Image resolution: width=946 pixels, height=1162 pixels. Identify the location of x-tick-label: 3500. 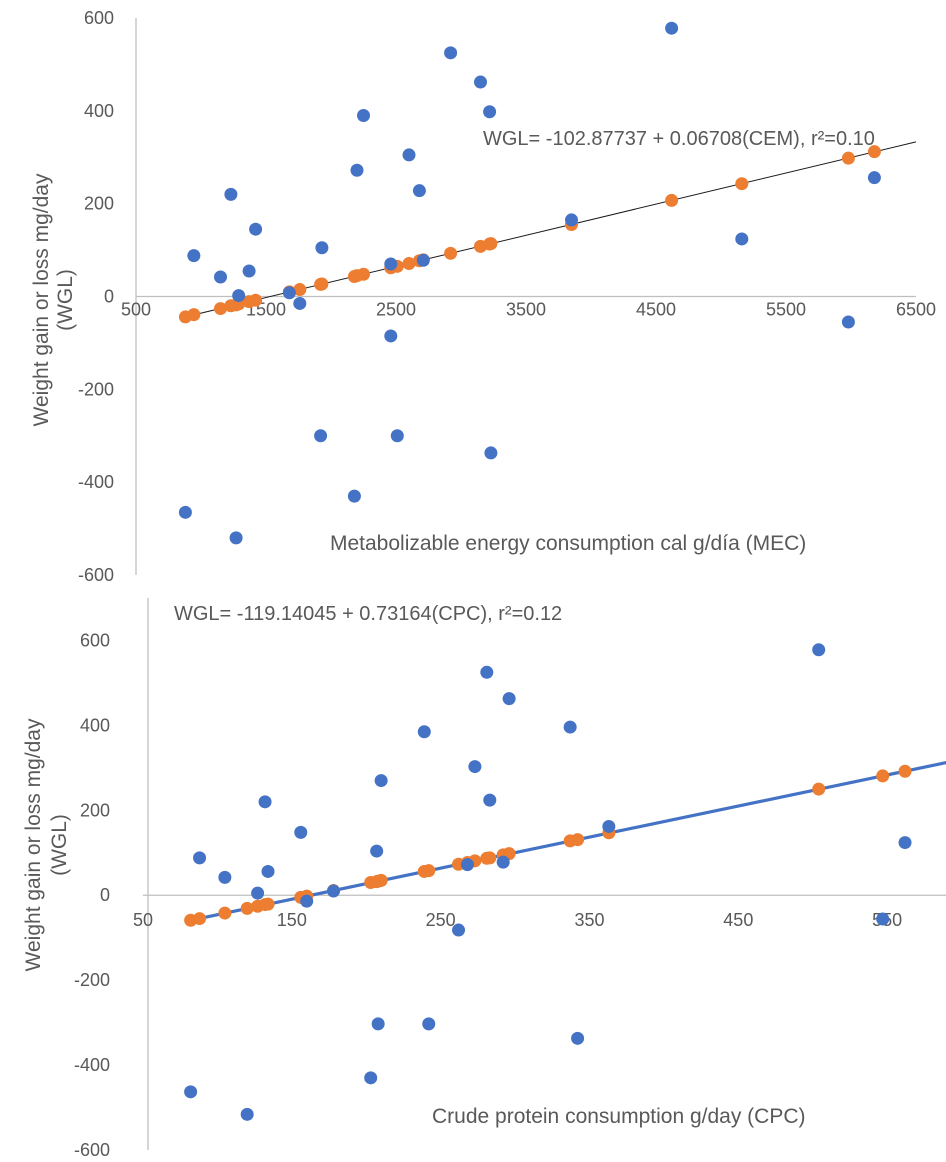
(526, 310).